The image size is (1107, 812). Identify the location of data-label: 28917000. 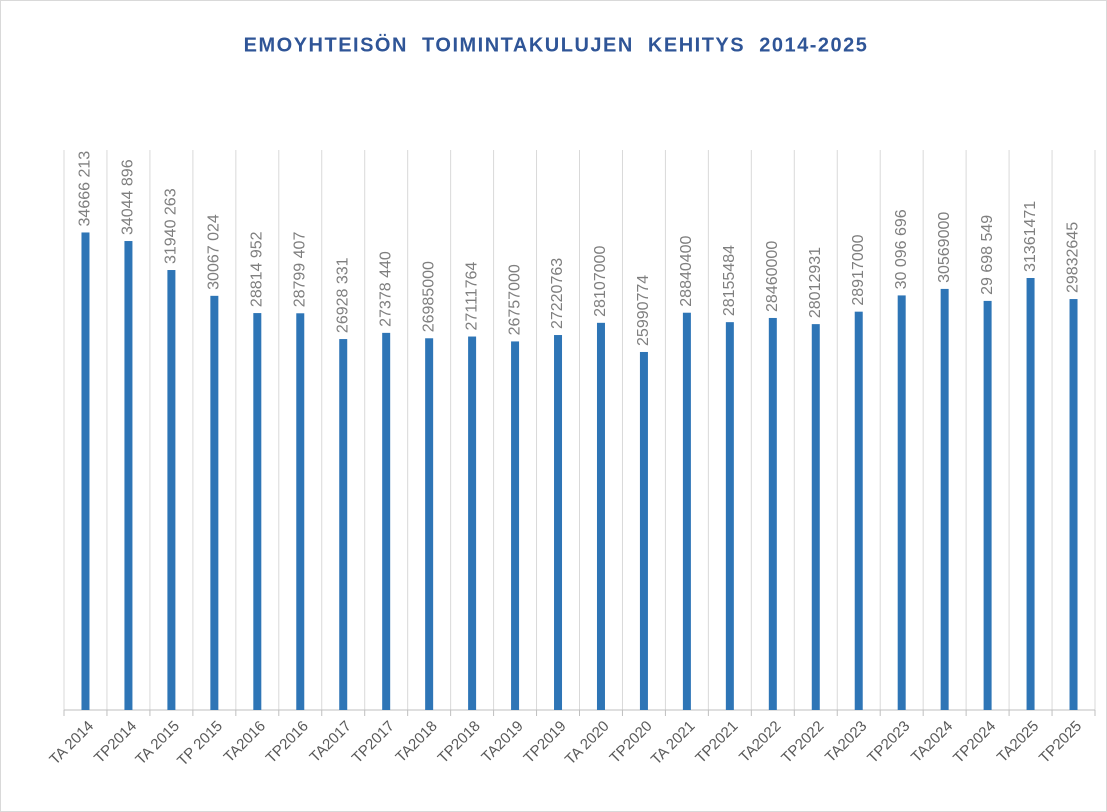
(858, 269).